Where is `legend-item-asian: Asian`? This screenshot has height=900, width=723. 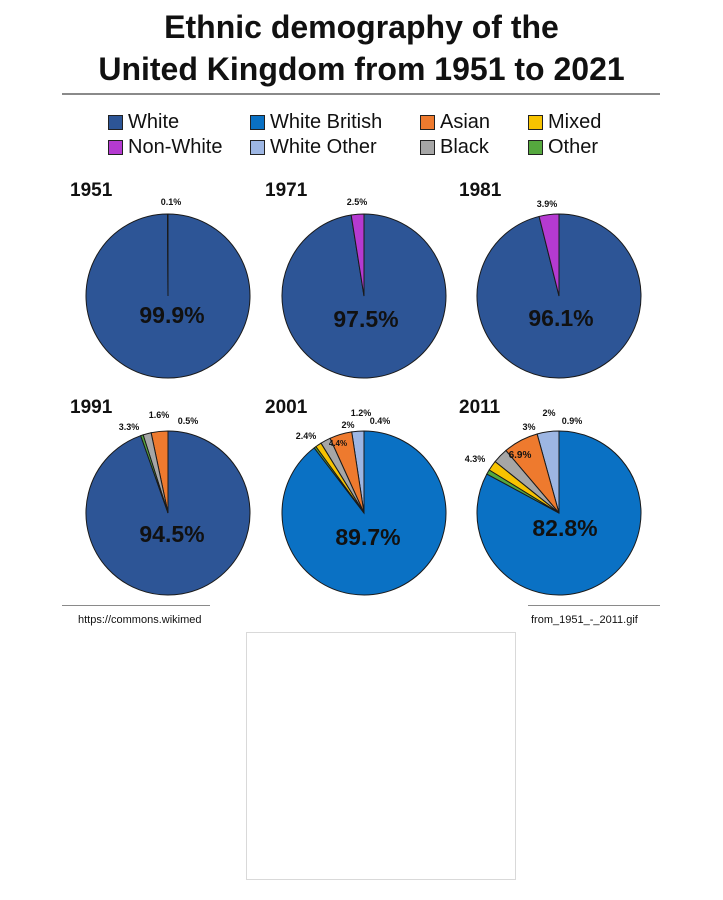 legend-item-asian: Asian is located at coordinates (455, 122).